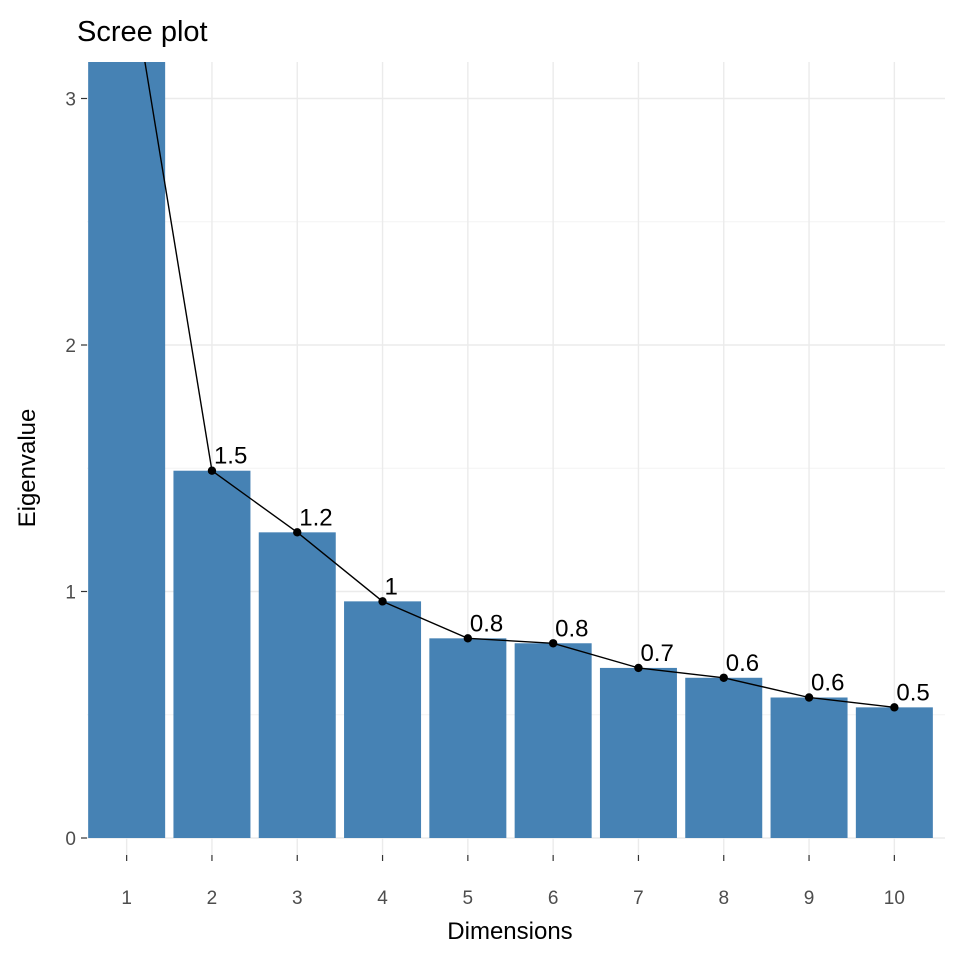  What do you see at coordinates (723, 898) in the screenshot?
I see `x-tick-label: 8` at bounding box center [723, 898].